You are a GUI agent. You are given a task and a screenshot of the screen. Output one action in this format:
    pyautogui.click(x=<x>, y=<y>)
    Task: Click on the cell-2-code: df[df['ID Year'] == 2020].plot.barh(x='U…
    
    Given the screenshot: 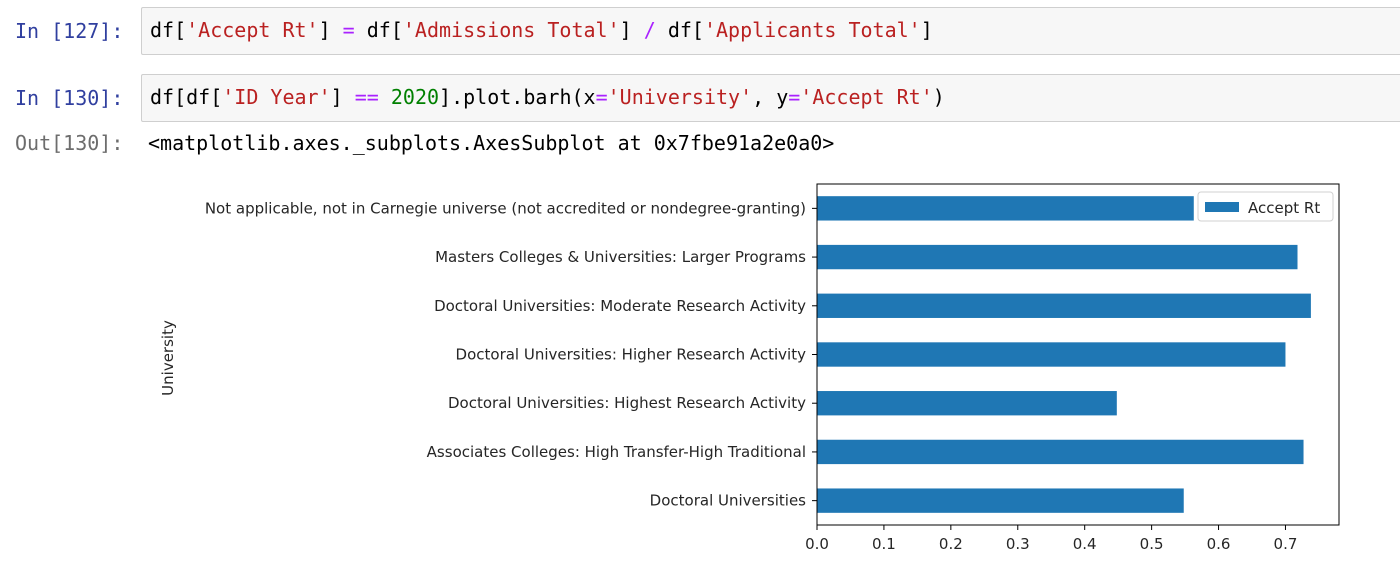 What is the action you would take?
    pyautogui.click(x=547, y=97)
    